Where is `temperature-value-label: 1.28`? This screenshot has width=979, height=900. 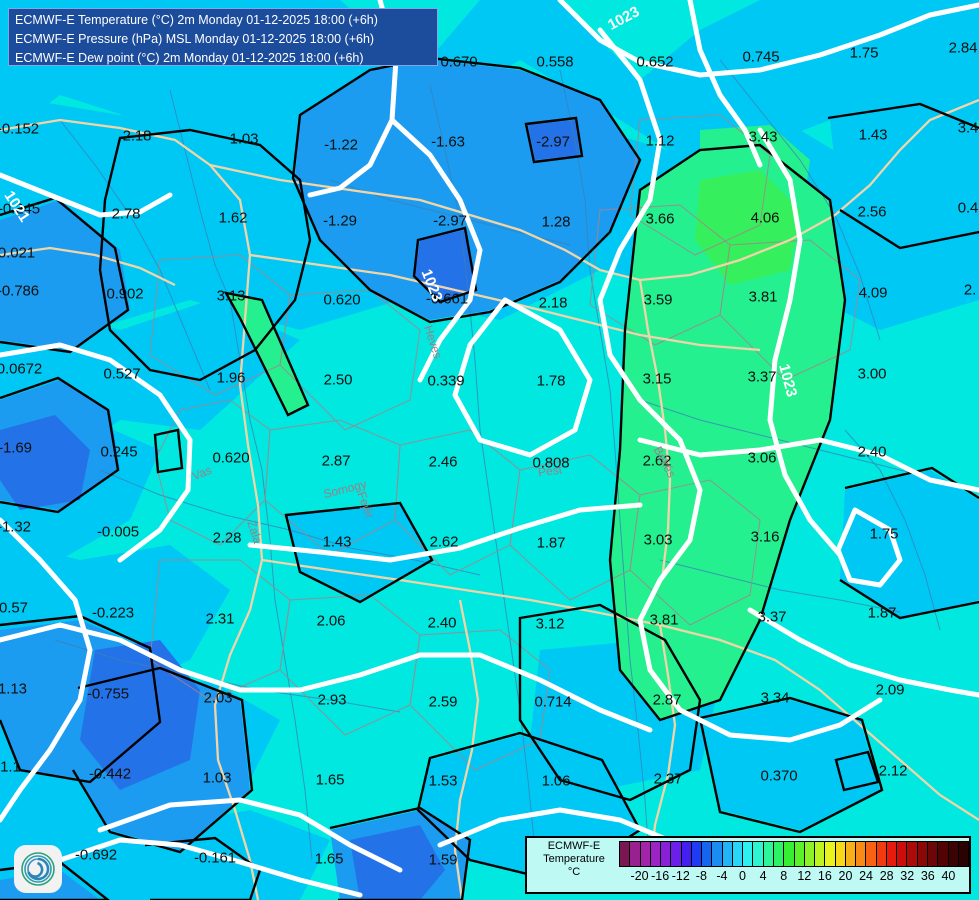
temperature-value-label: 1.28 is located at coordinates (556, 222).